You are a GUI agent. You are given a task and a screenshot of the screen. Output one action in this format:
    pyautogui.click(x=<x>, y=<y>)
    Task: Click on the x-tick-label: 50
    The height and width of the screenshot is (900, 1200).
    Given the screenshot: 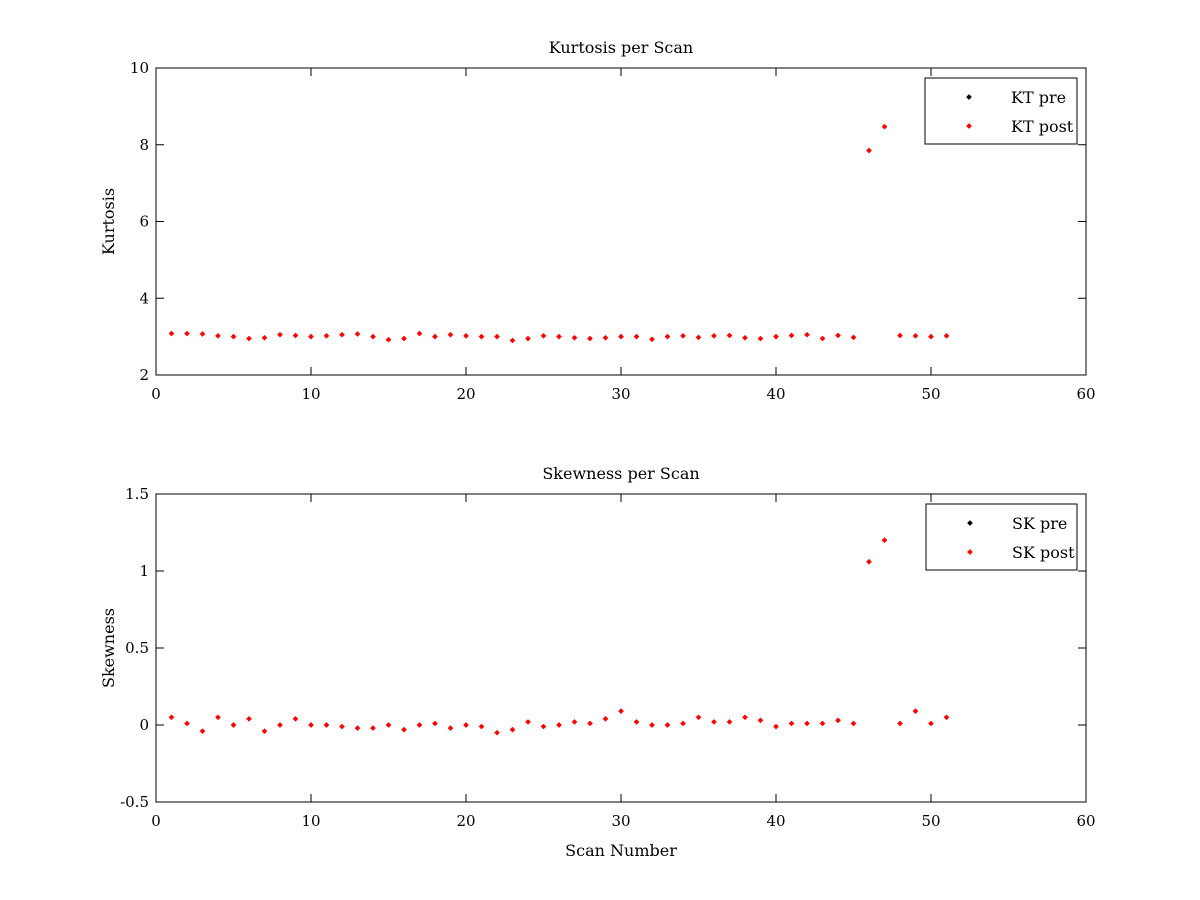 What is the action you would take?
    pyautogui.click(x=930, y=394)
    